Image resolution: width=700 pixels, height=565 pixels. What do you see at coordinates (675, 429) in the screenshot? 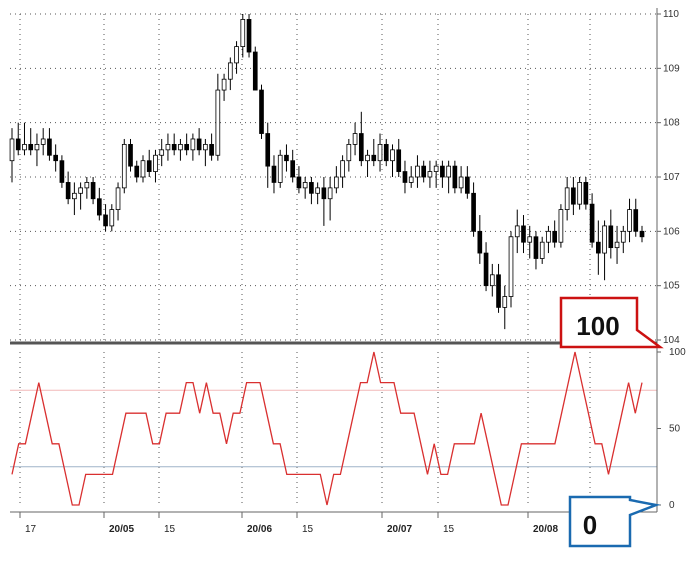
I see `osc-tick-label: 50` at bounding box center [675, 429].